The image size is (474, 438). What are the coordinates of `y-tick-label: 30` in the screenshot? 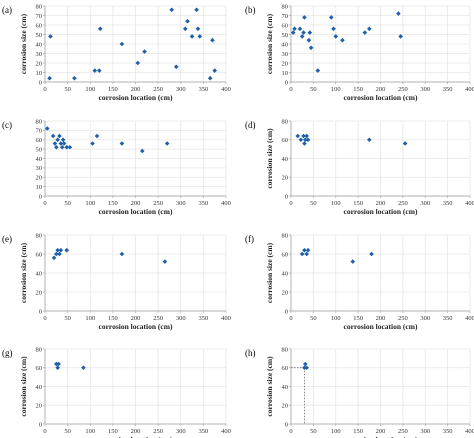 It's located at (39, 54).